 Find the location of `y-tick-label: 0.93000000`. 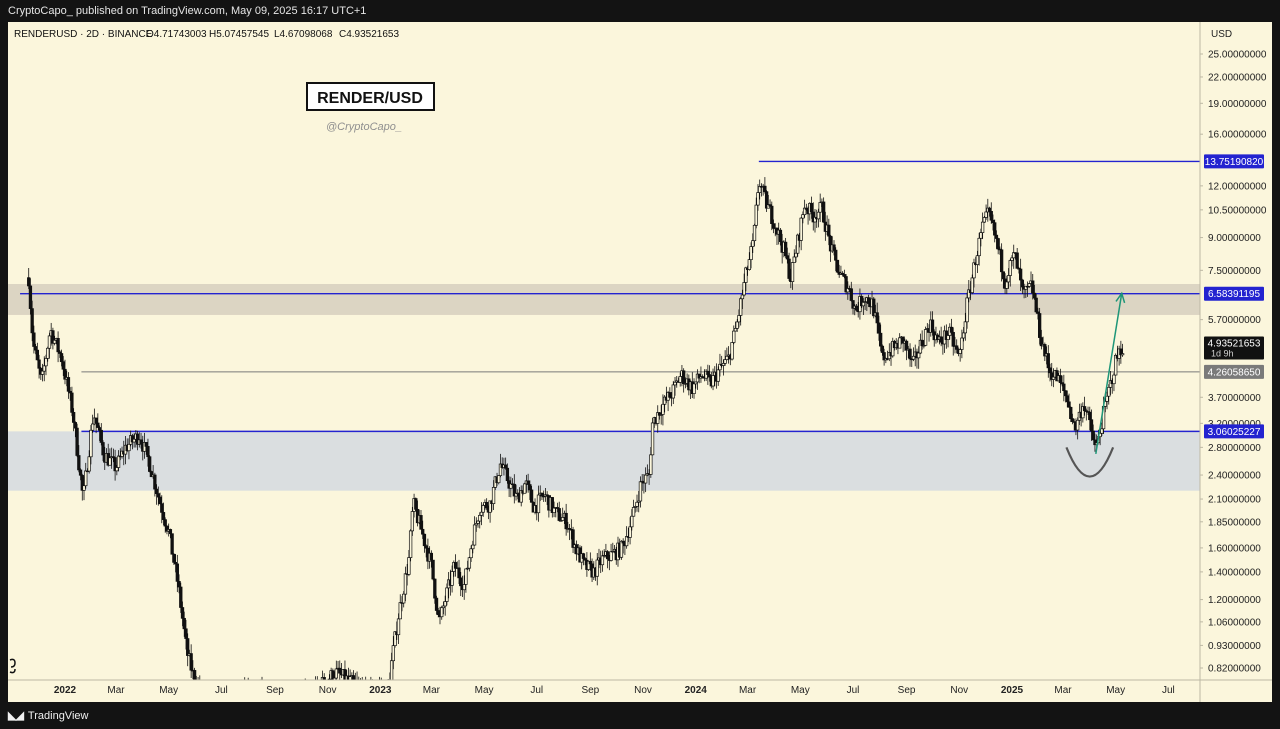

y-tick-label: 0.93000000 is located at coordinates (1234, 646).